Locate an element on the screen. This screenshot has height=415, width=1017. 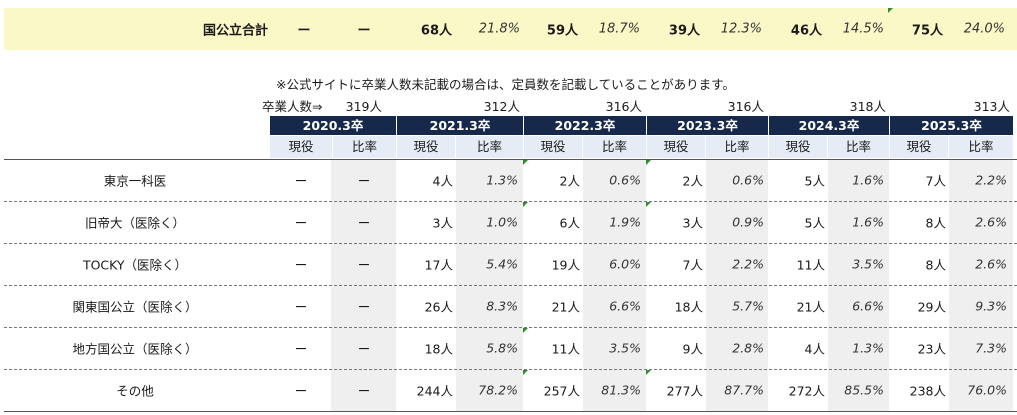
totals-2023-count: 39人 is located at coordinates (684, 31).